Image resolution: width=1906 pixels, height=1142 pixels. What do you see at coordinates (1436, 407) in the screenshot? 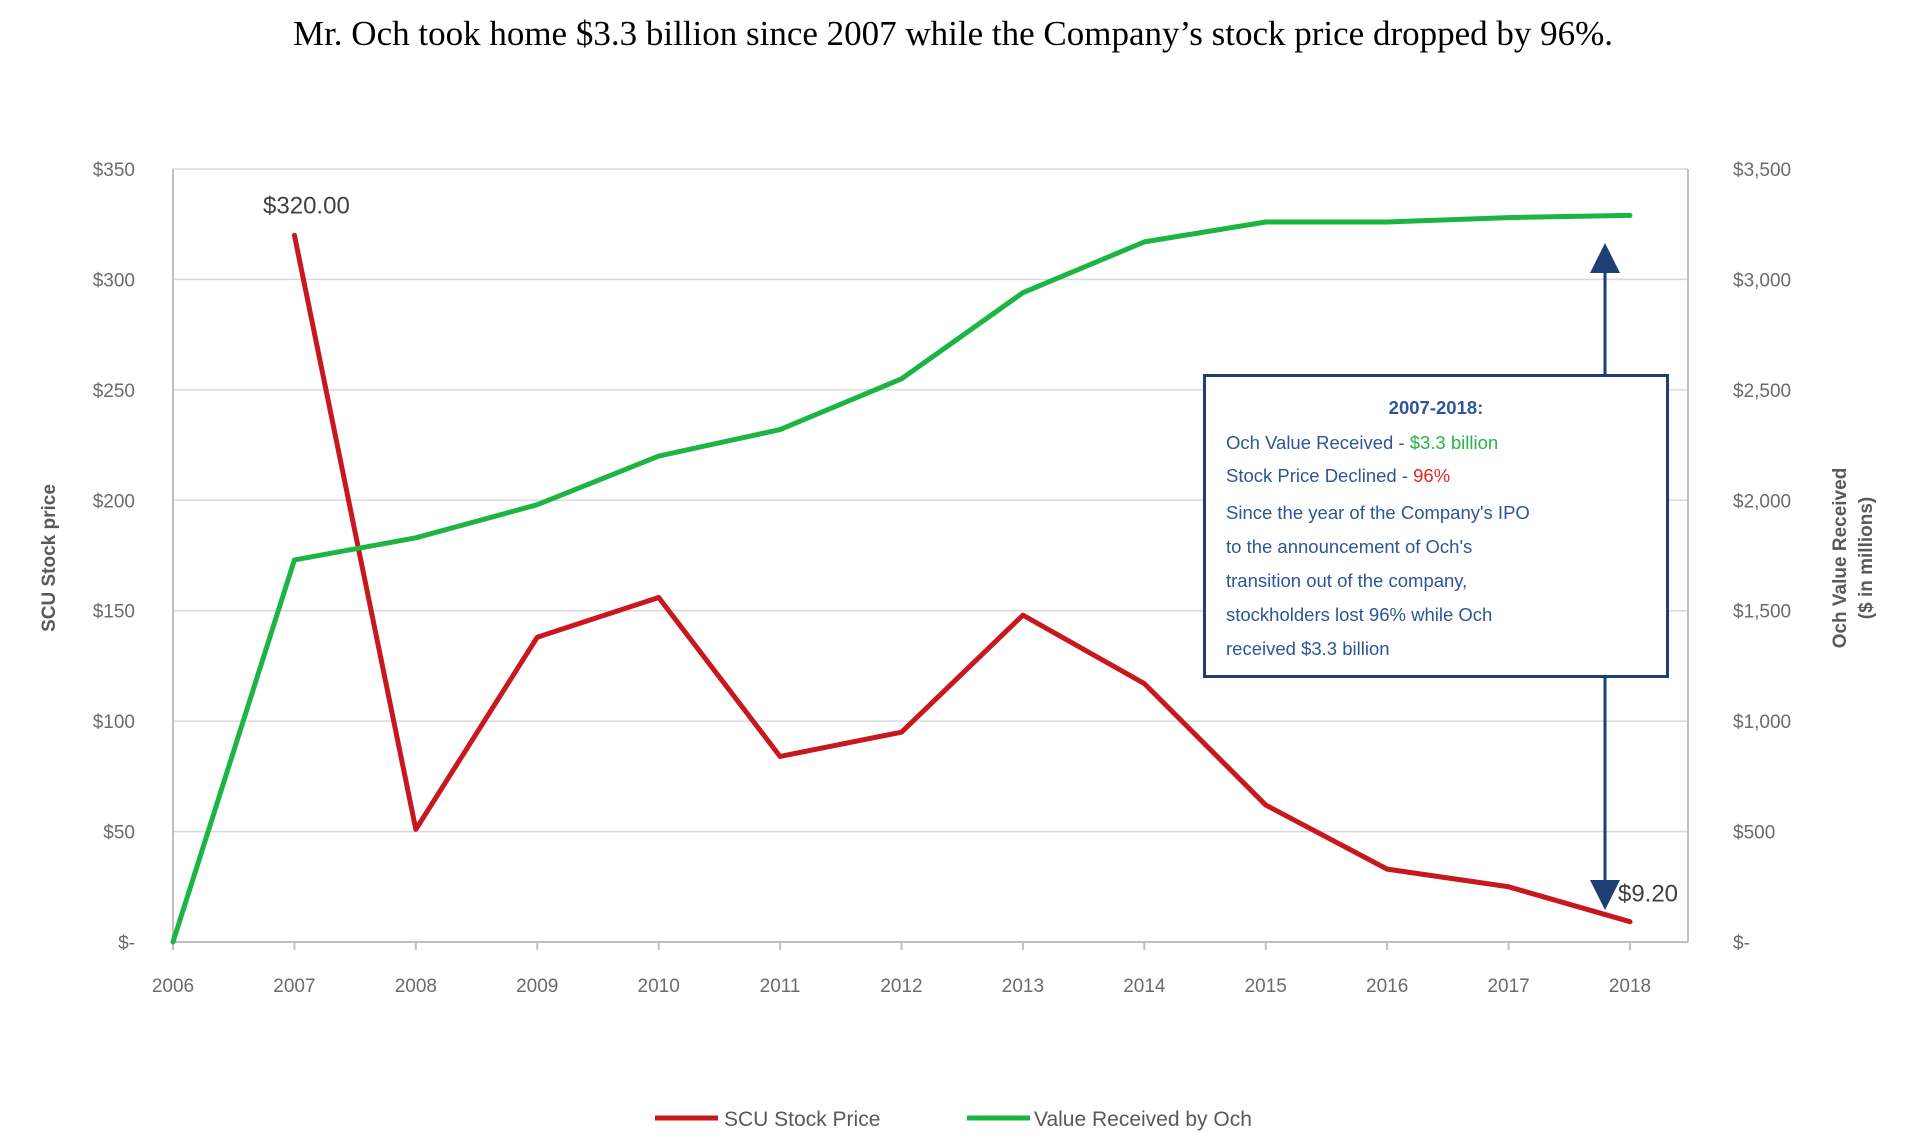
I see `callout-title: 2007-2018:` at bounding box center [1436, 407].